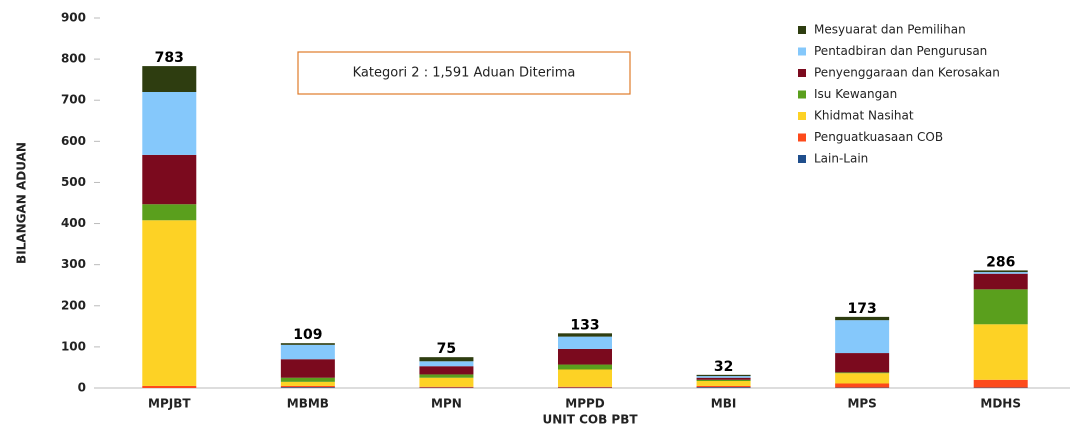 The height and width of the screenshot is (428, 1073). I want to click on total-label: 109, so click(307, 335).